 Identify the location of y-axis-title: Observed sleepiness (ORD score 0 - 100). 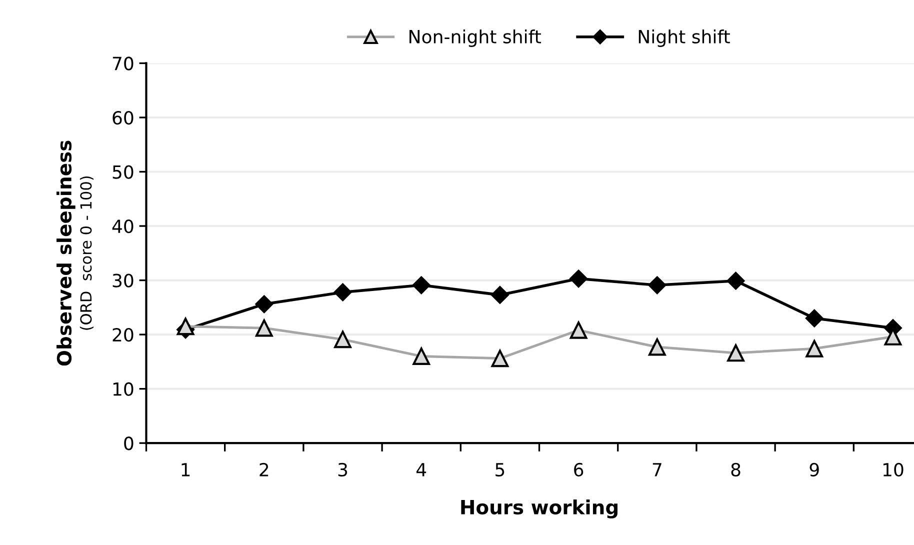
(75, 253).